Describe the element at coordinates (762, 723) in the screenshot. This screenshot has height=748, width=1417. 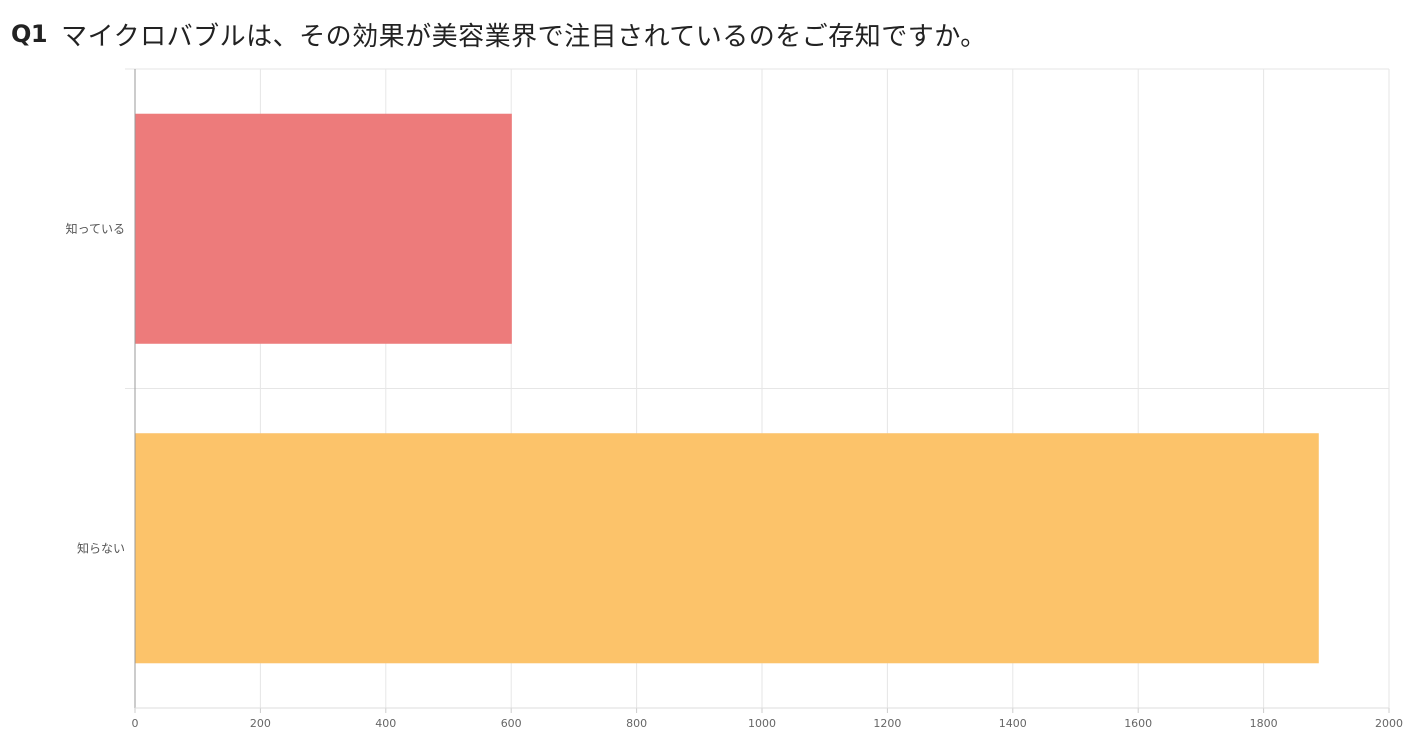
I see `x-tick-label-1000: 1000` at that location.